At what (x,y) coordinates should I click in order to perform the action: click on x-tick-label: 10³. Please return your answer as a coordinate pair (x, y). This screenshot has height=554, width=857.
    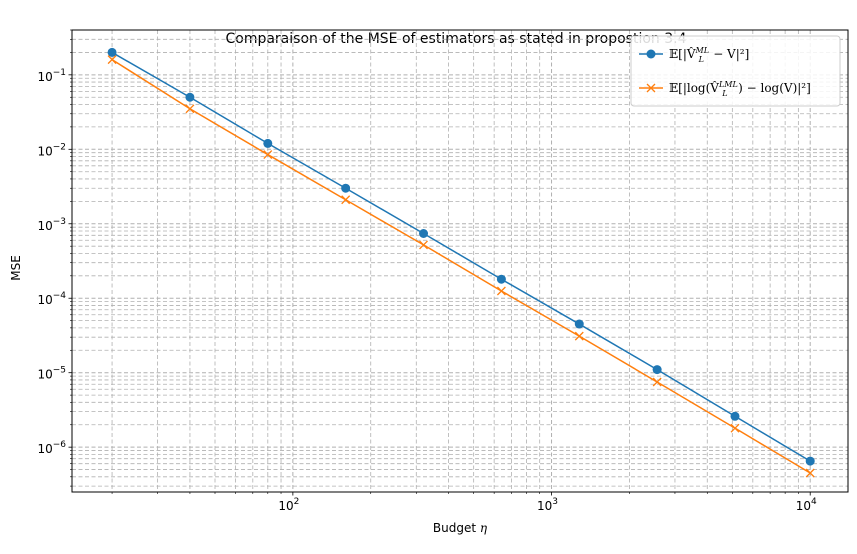
    Looking at the image, I should click on (547, 505).